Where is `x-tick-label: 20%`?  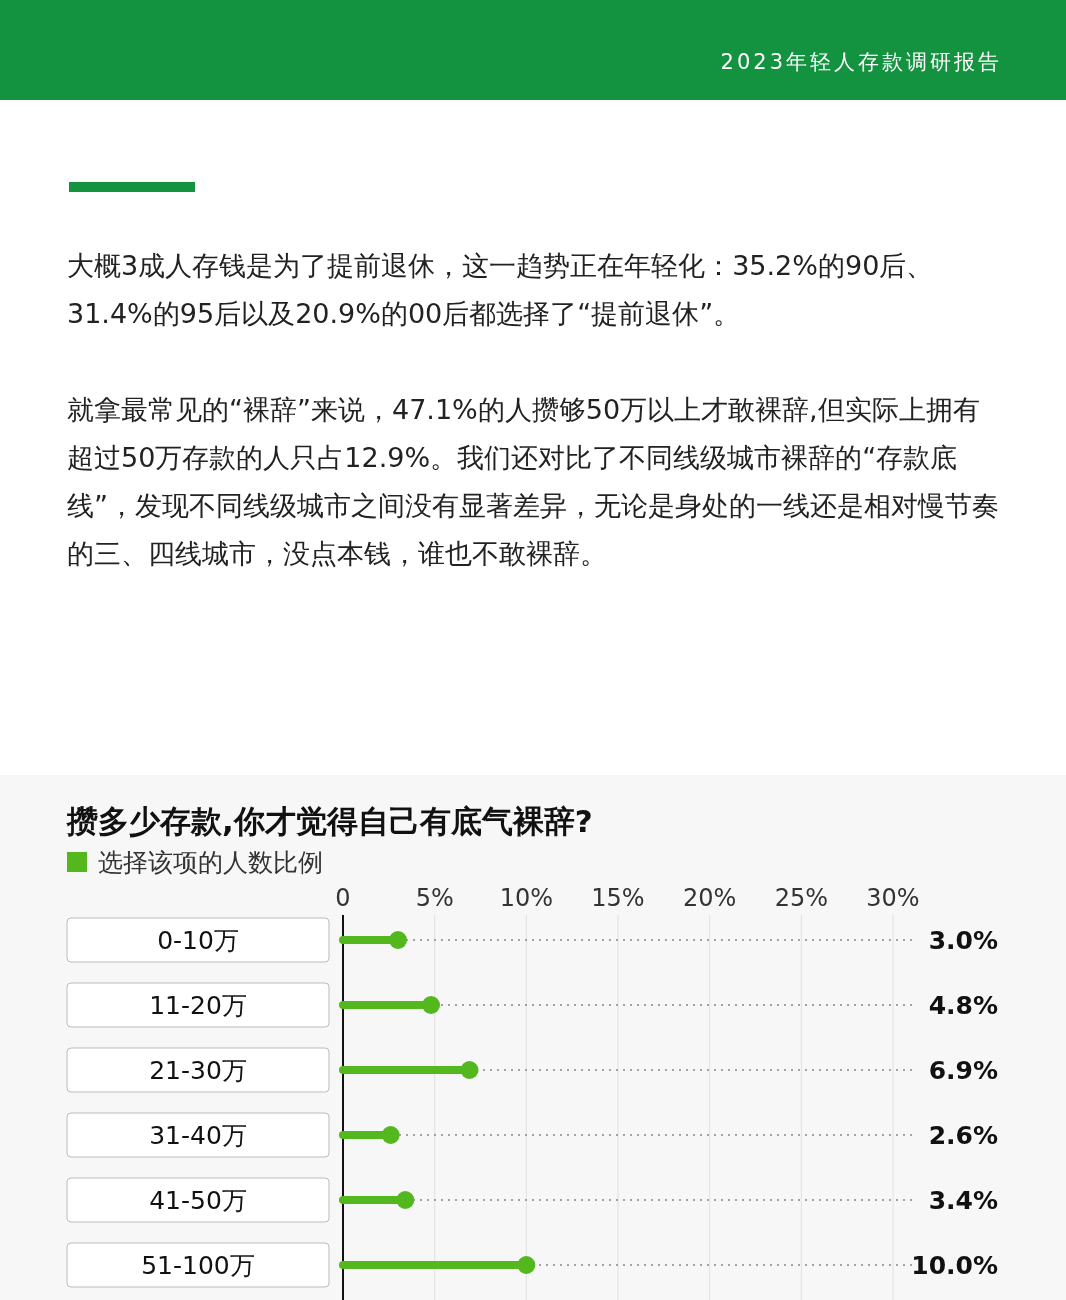 x-tick-label: 20% is located at coordinates (709, 898).